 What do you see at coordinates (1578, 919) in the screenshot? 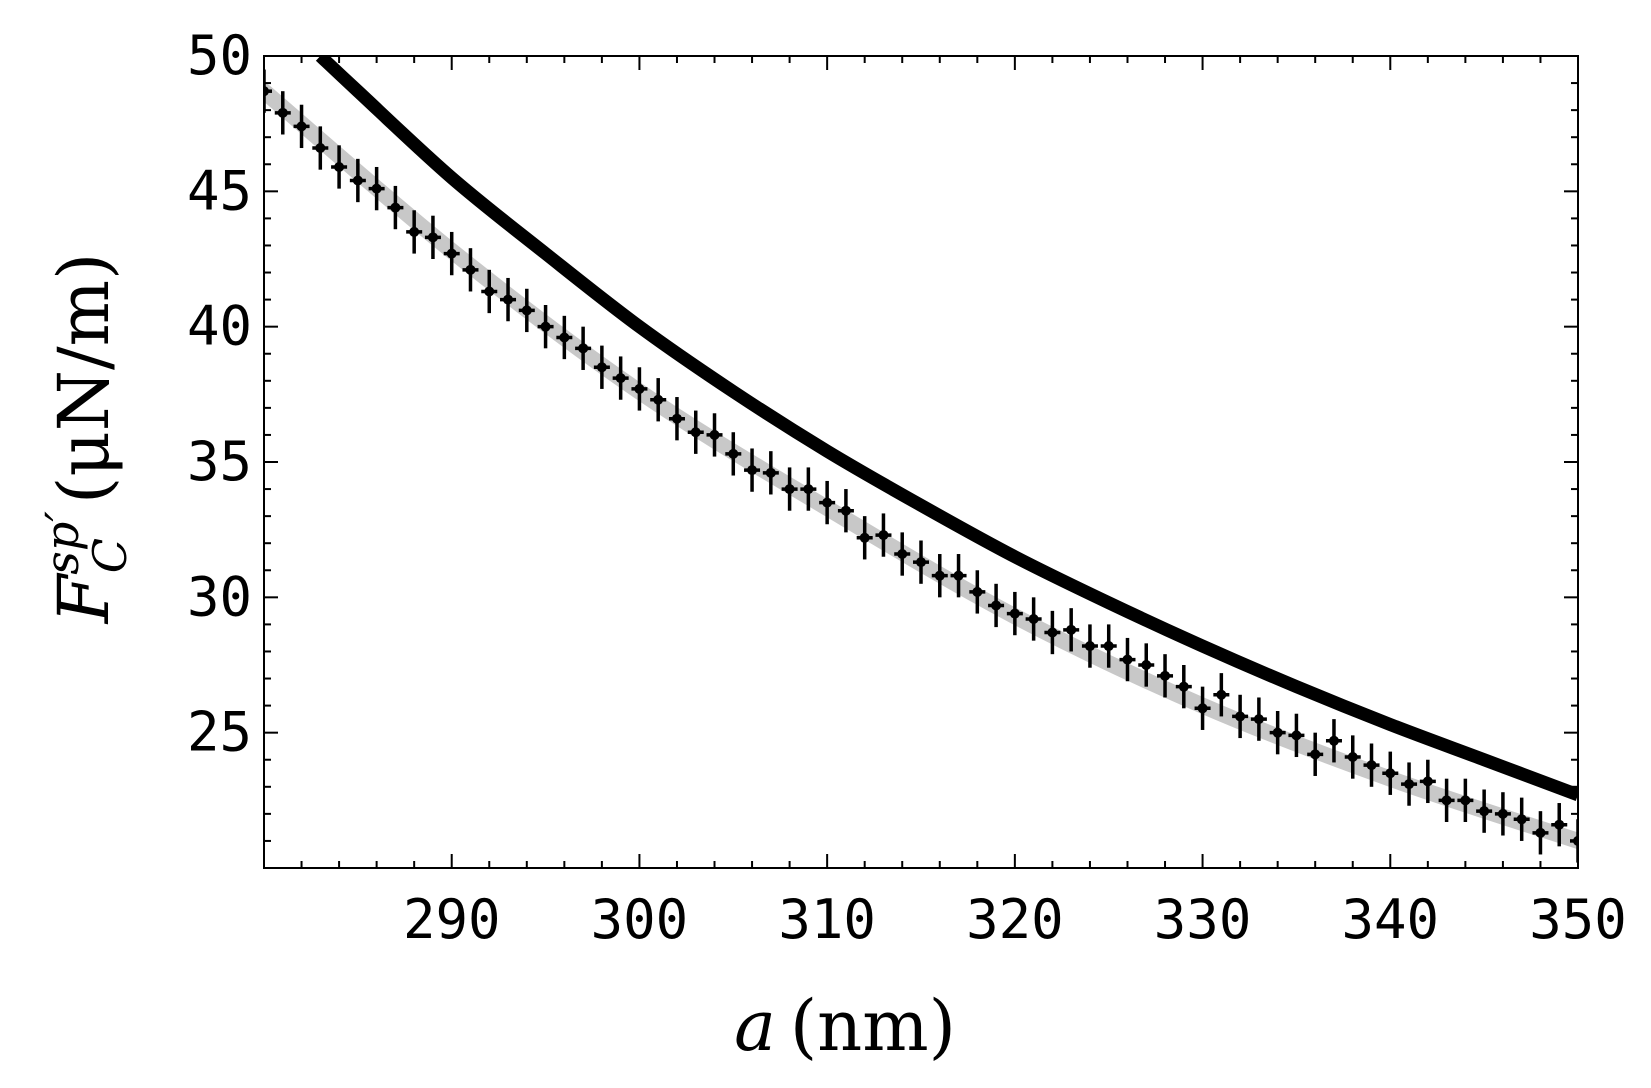
I see `x-tick-label: 350` at bounding box center [1578, 919].